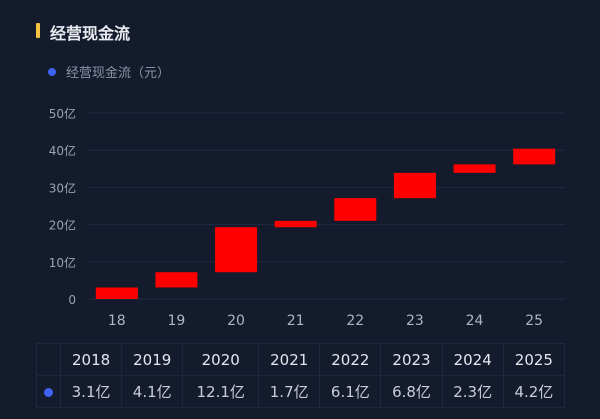 The image size is (600, 419). What do you see at coordinates (350, 359) in the screenshot?
I see `table-header-2022: 2022` at bounding box center [350, 359].